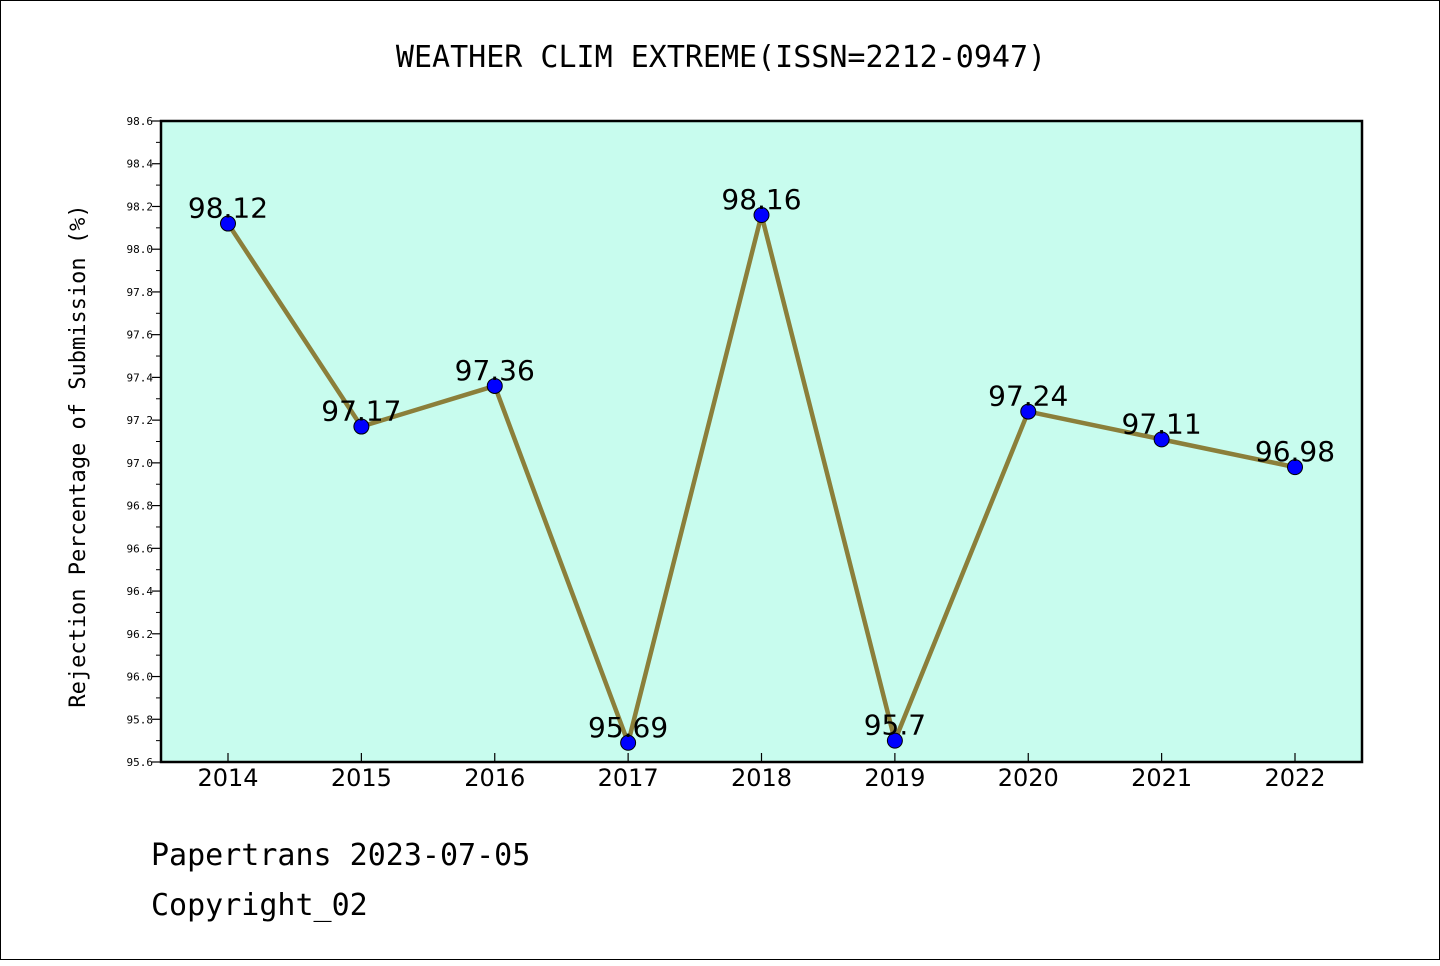 This screenshot has width=1440, height=966. Describe the element at coordinates (495, 370) in the screenshot. I see `data-value-label: 97.36` at that location.